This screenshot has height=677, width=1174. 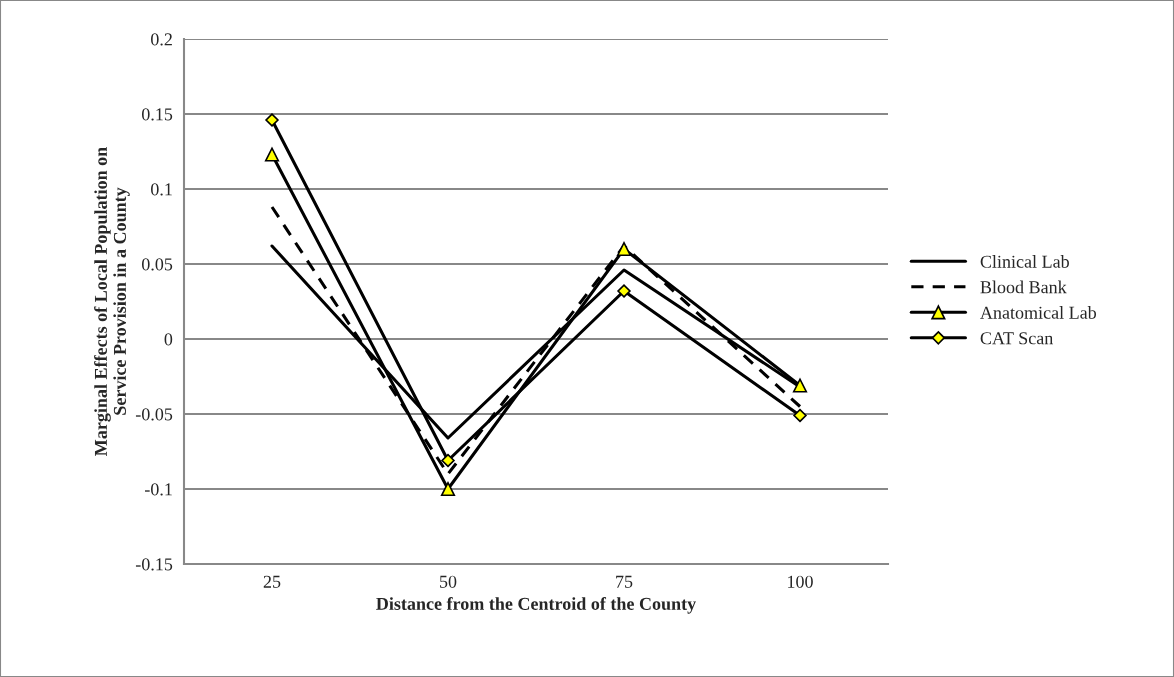 I want to click on y-tick-label: 0.1, so click(x=161, y=189).